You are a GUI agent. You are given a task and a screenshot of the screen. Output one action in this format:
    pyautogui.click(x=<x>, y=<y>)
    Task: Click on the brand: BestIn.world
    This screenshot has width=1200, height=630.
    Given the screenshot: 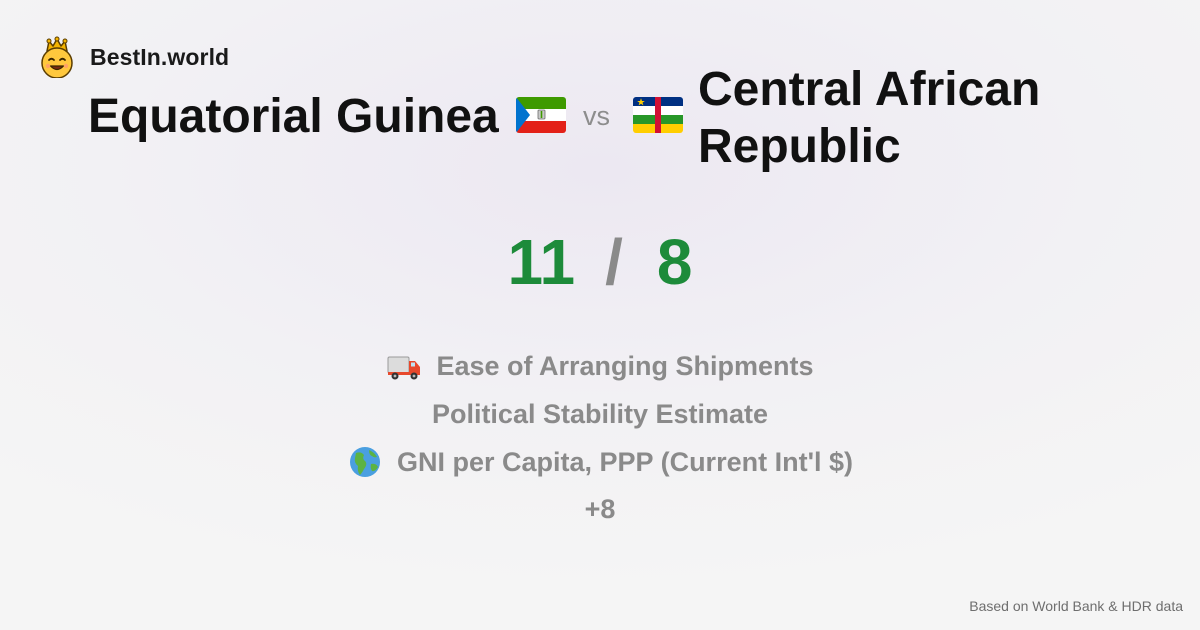 What is the action you would take?
    pyautogui.click(x=133, y=57)
    